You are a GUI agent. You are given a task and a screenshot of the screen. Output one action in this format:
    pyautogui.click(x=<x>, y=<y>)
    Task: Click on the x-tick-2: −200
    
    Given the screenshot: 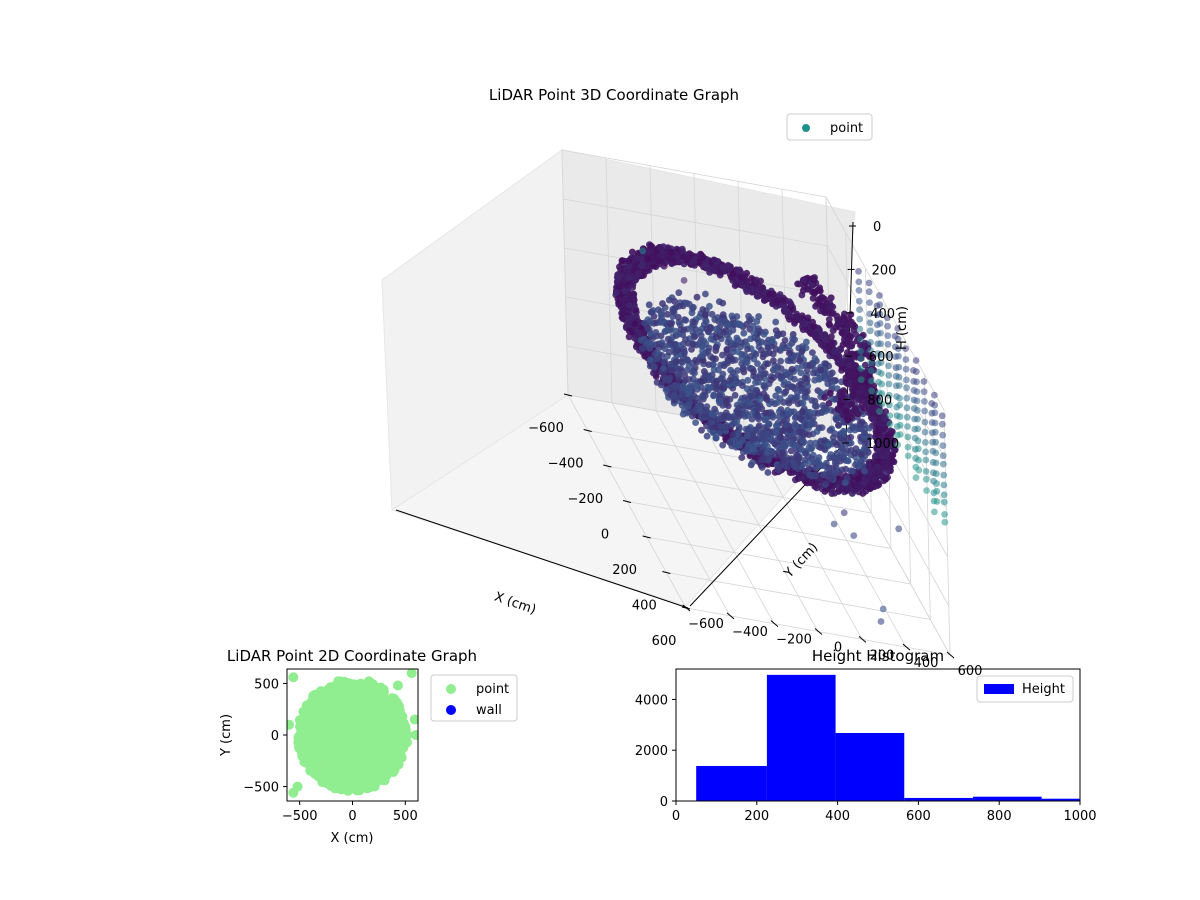 What is the action you would take?
    pyautogui.click(x=585, y=499)
    